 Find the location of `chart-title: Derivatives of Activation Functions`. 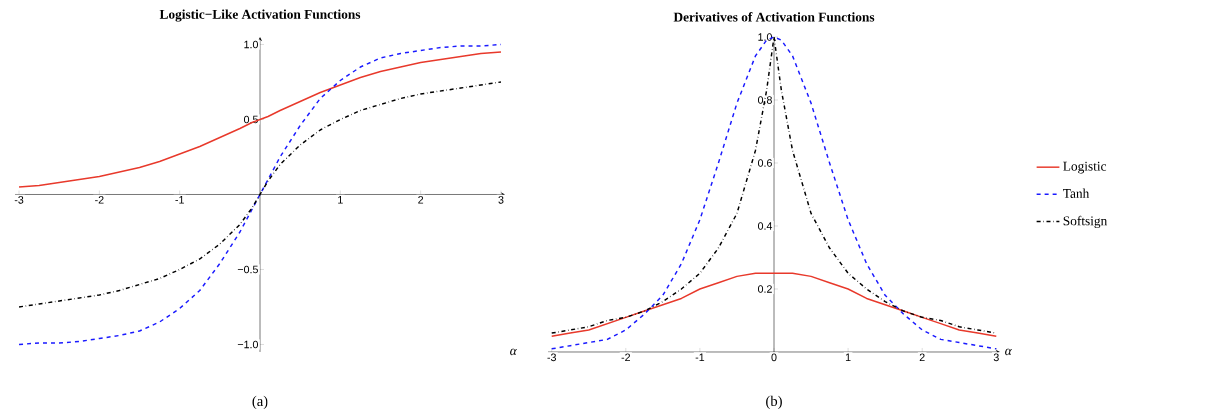

chart-title: Derivatives of Activation Functions is located at coordinates (774, 17).